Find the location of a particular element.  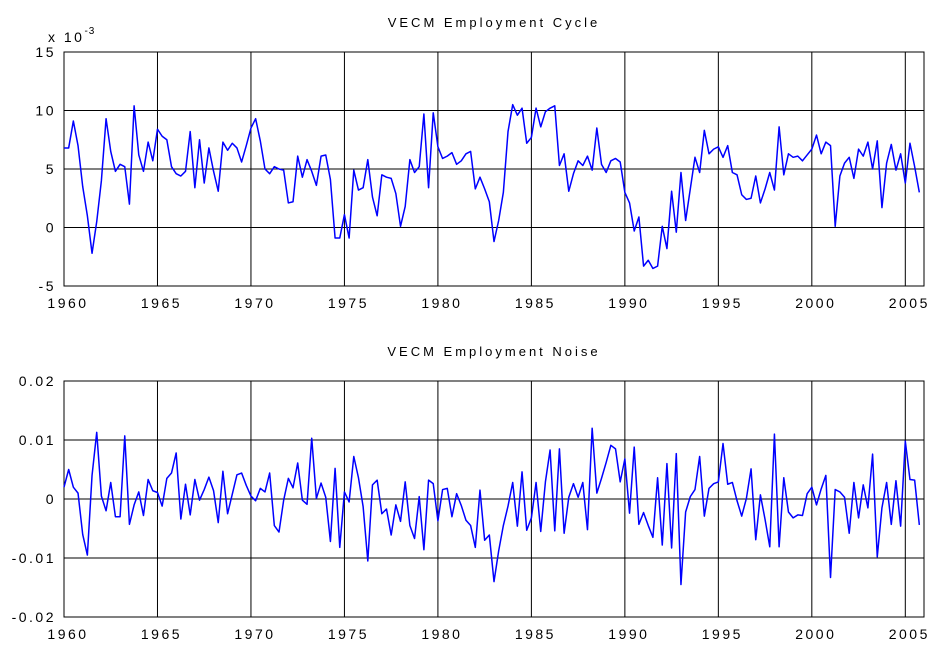

y-tick-label: -0.01 is located at coordinates (34, 558).